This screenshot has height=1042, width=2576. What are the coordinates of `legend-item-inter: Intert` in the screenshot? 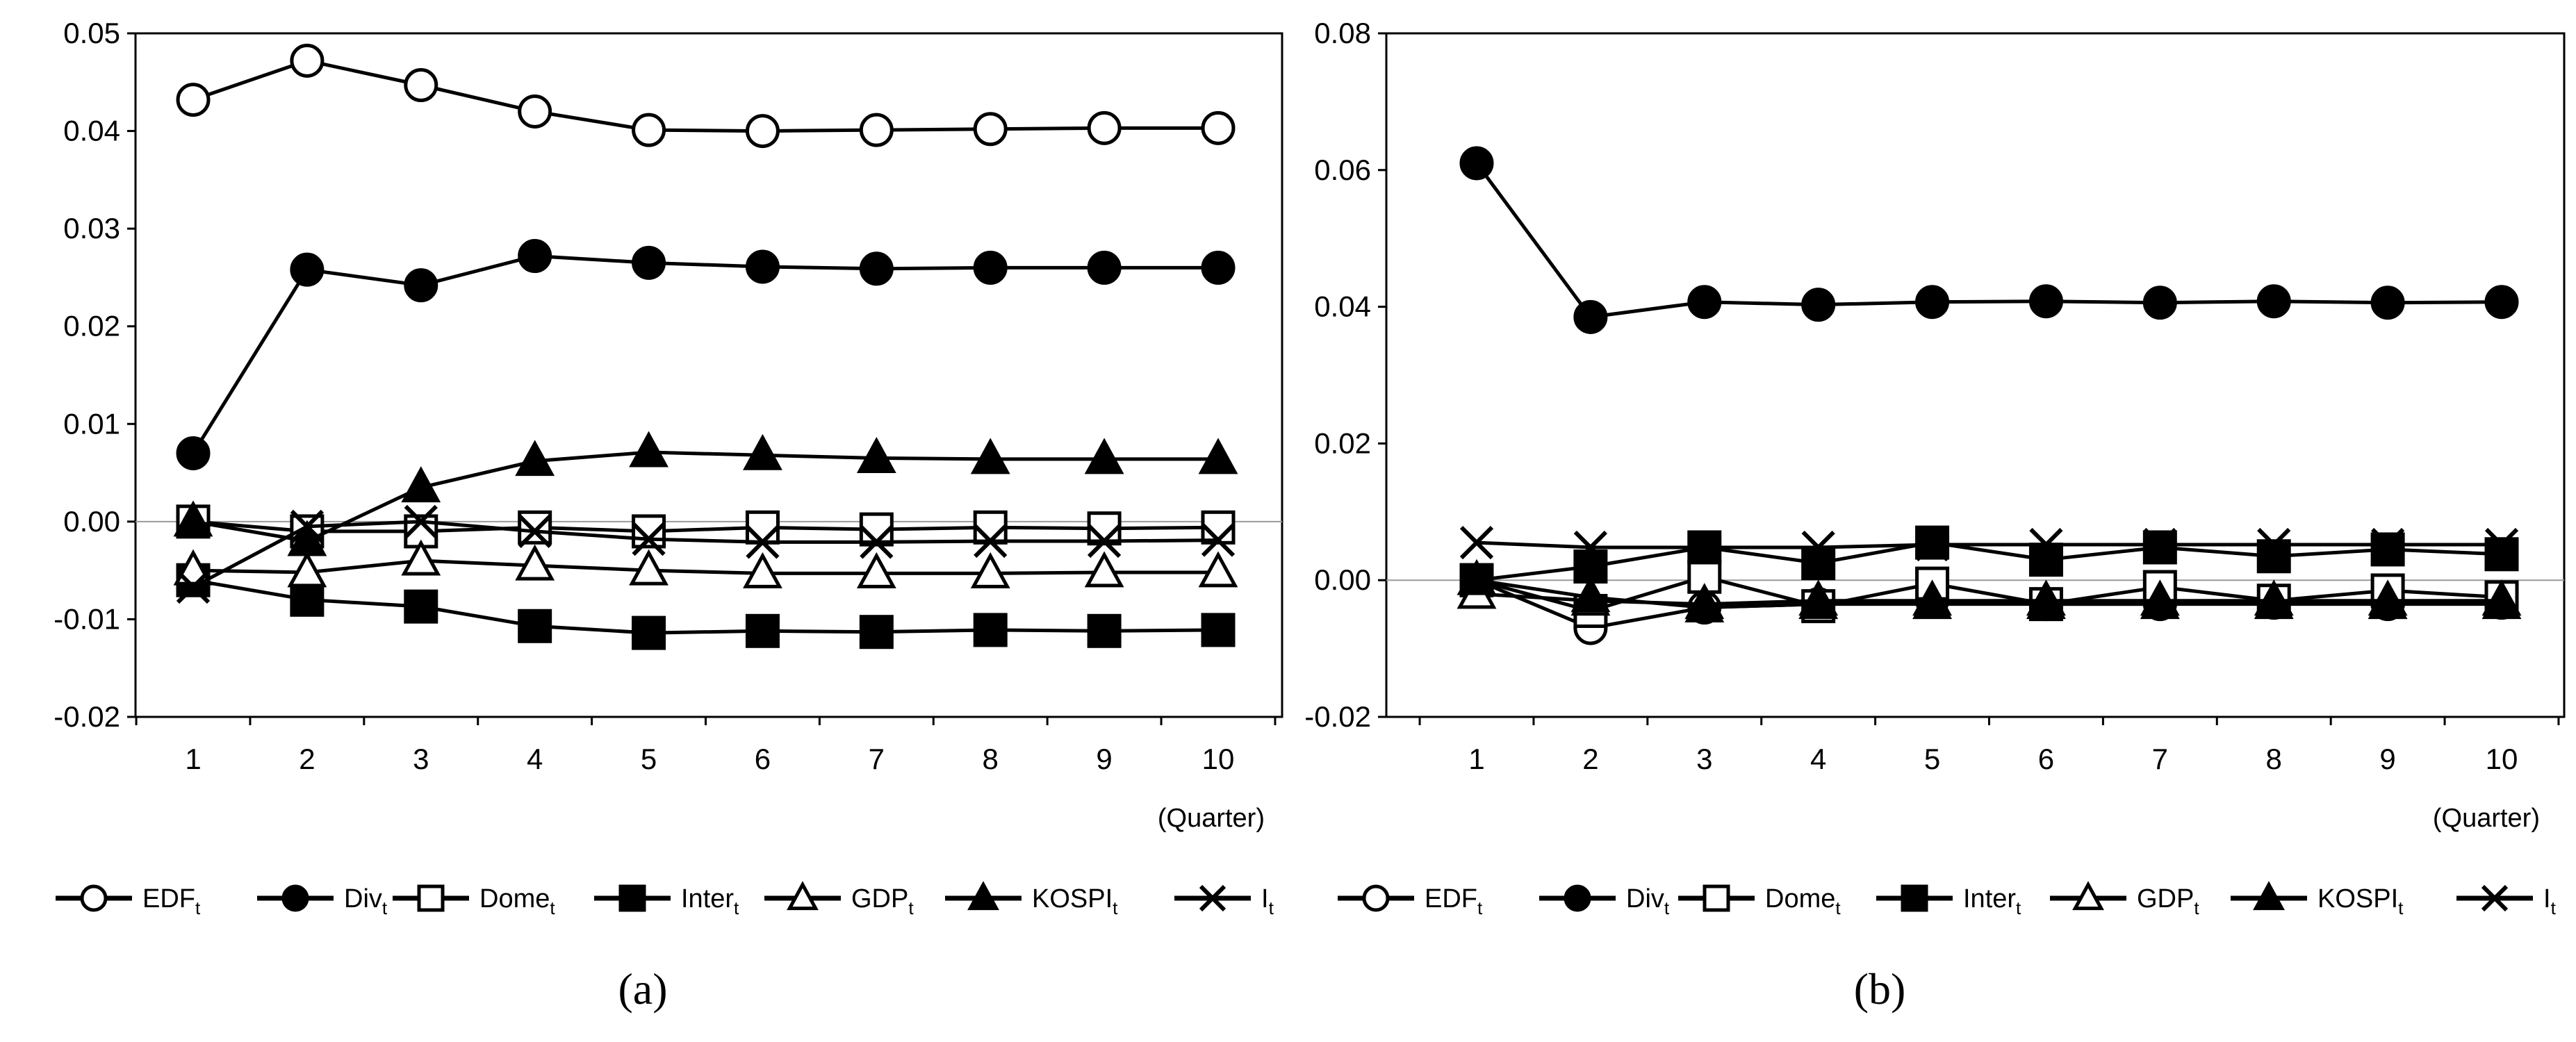 It's located at (1948, 901).